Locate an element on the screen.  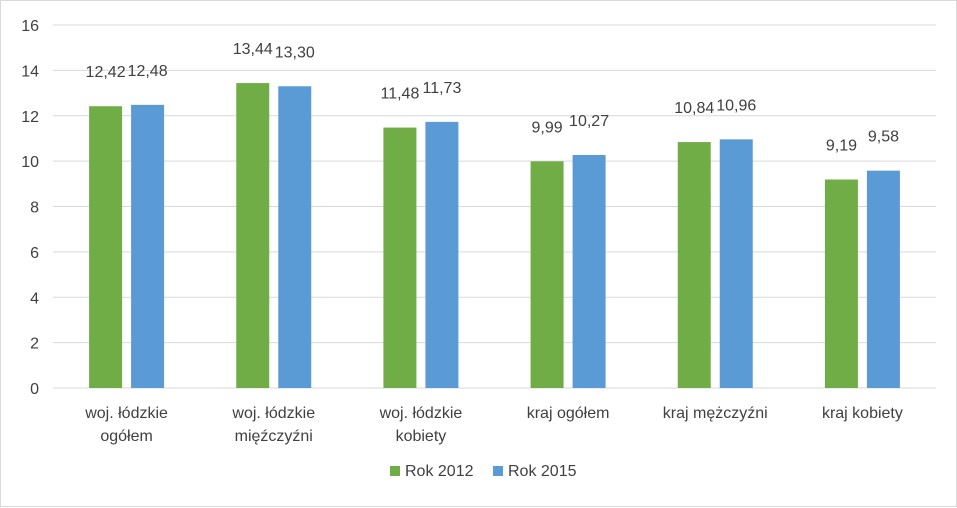
category-label: ogółem is located at coordinates (126, 436).